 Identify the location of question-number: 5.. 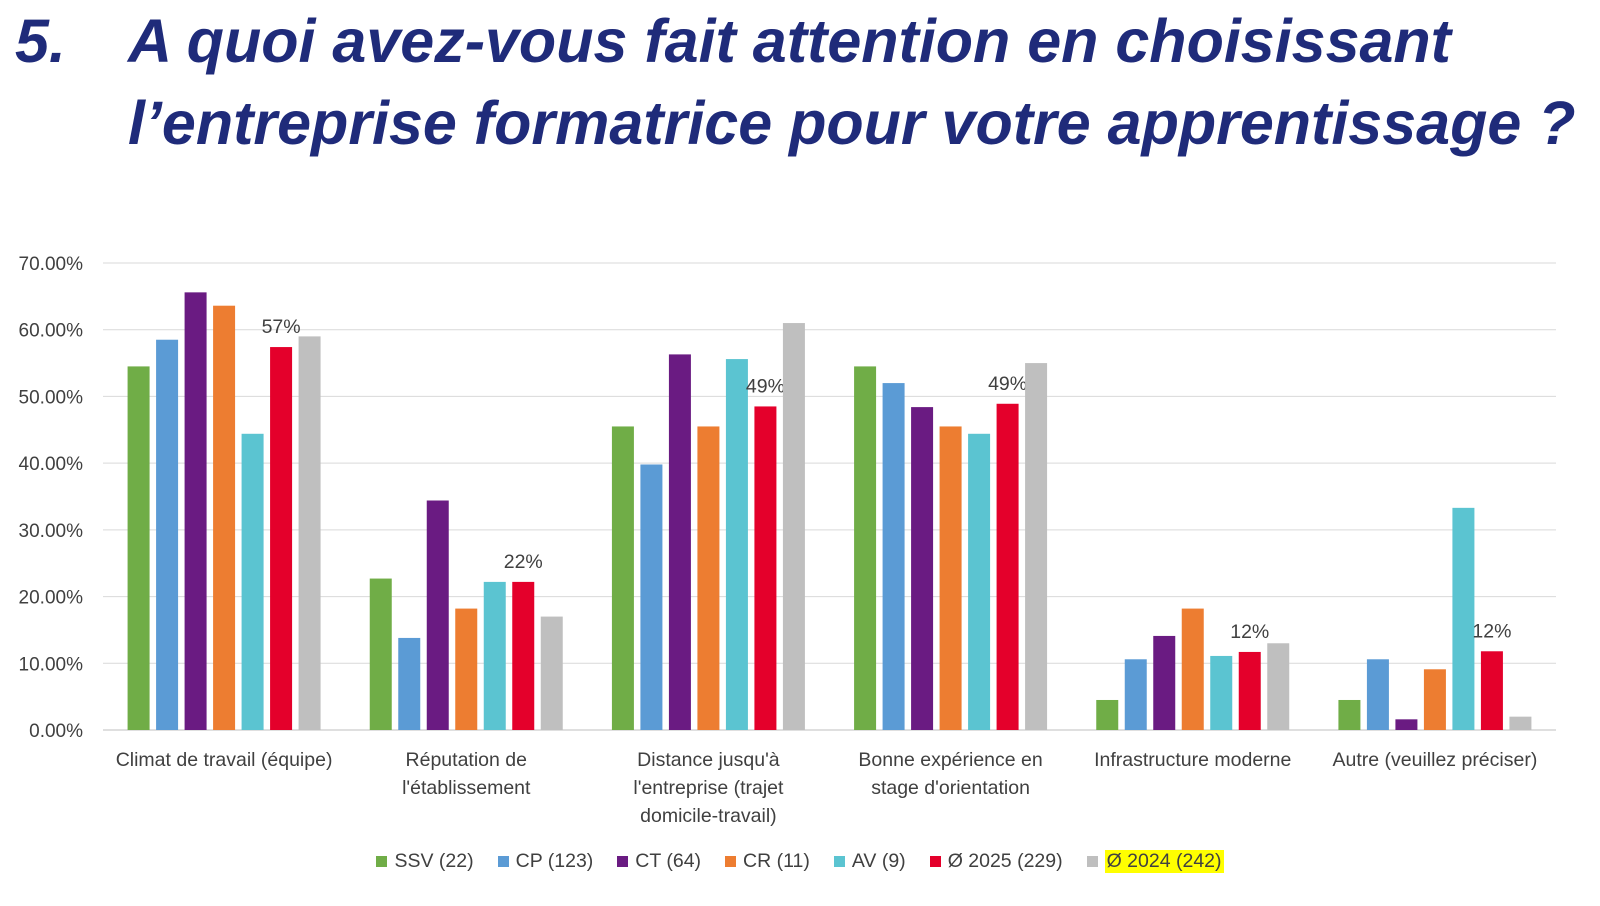
(40, 41).